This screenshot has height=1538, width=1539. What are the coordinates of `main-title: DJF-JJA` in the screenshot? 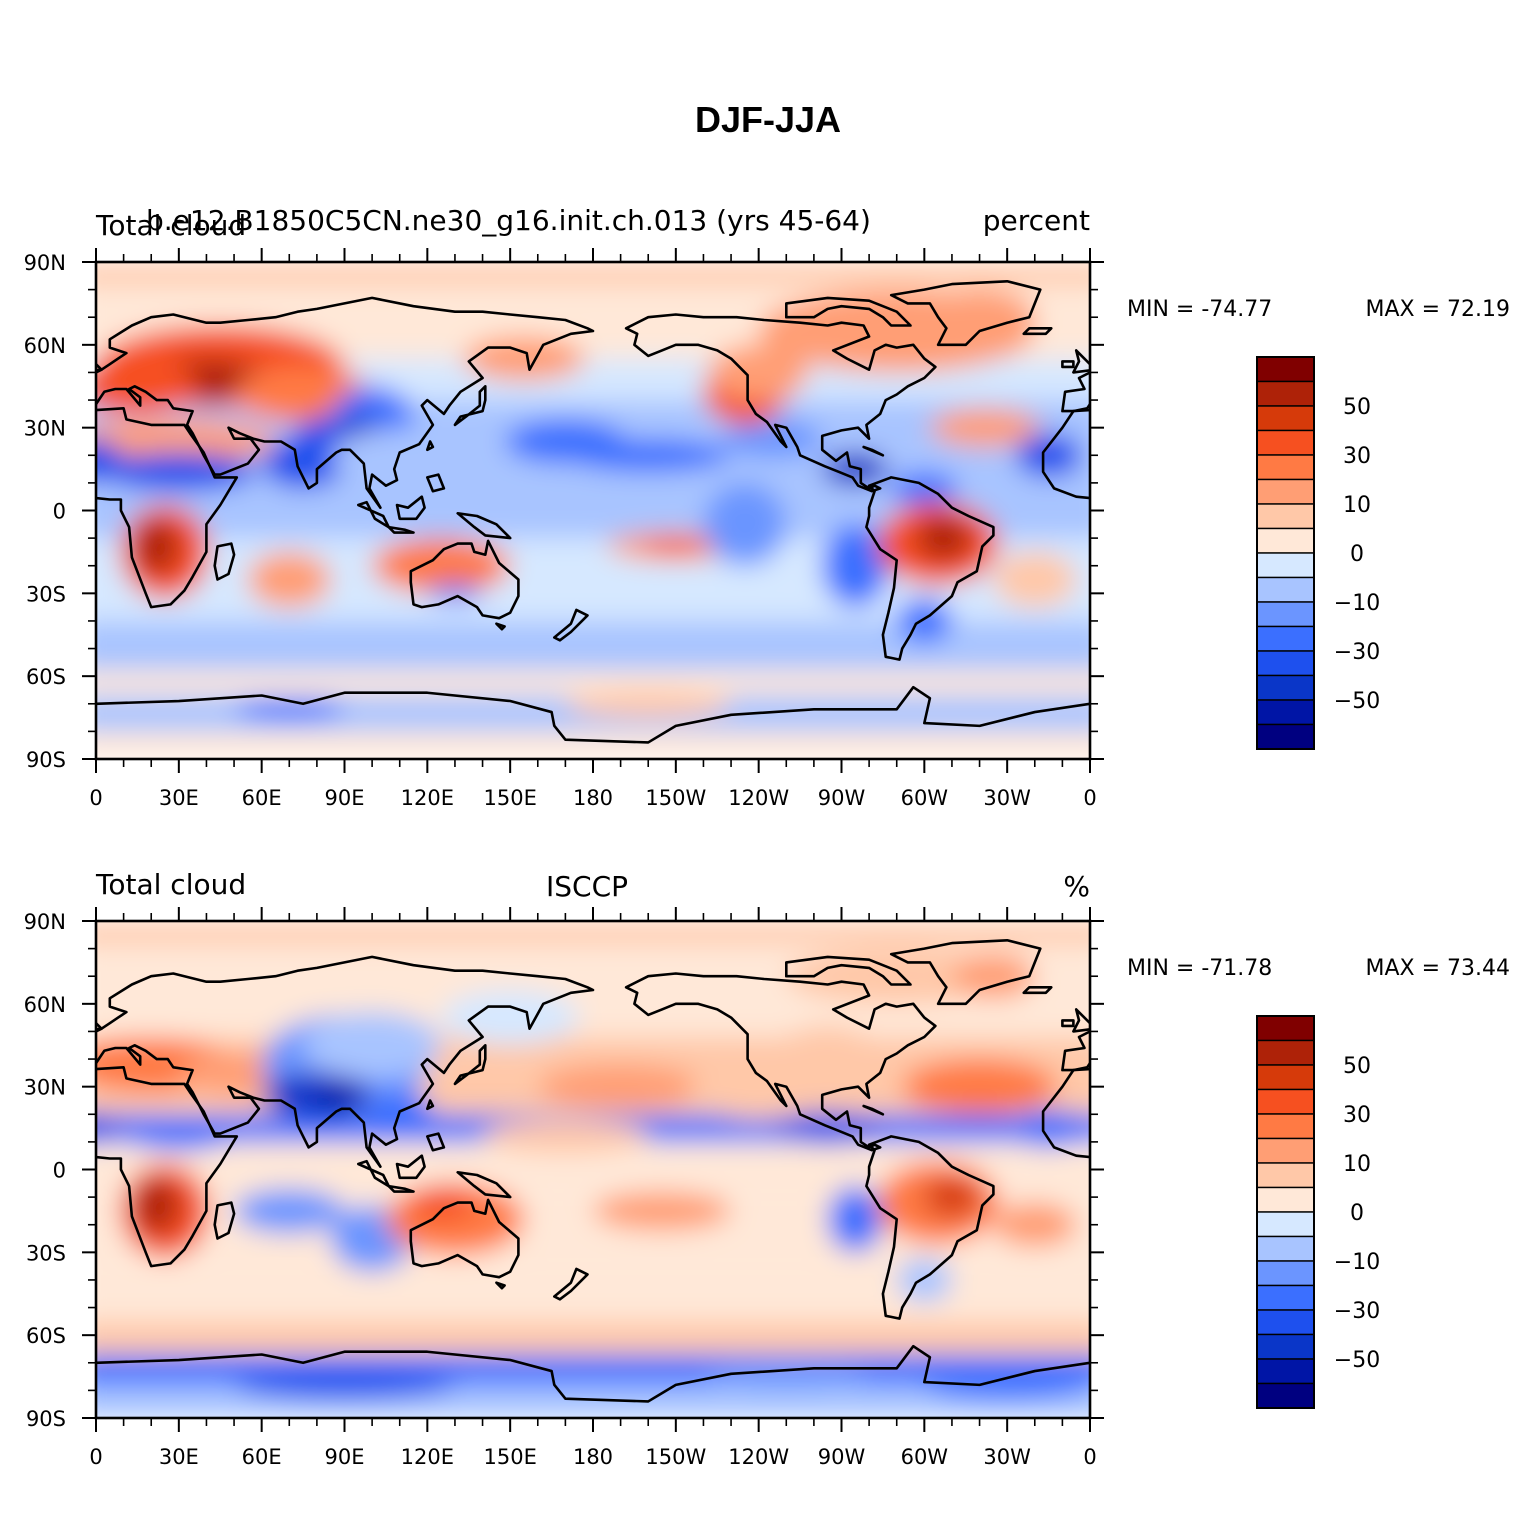 It's located at (768, 119).